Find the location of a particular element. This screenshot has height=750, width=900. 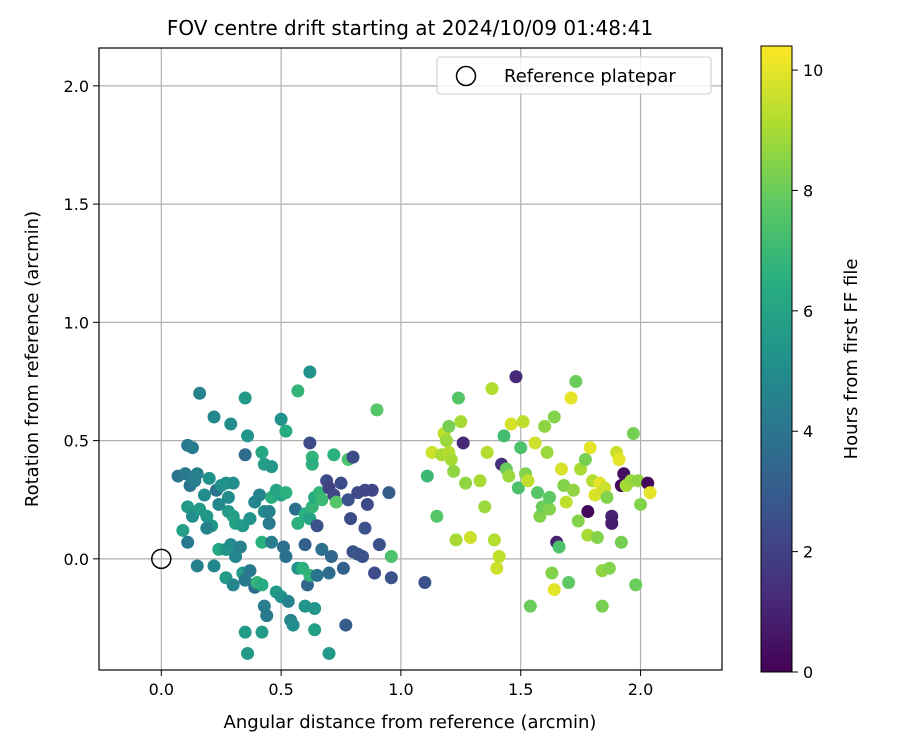

colorbar: 0 2 4 6 8 10 Hours from first FF file is located at coordinates (811, 363).